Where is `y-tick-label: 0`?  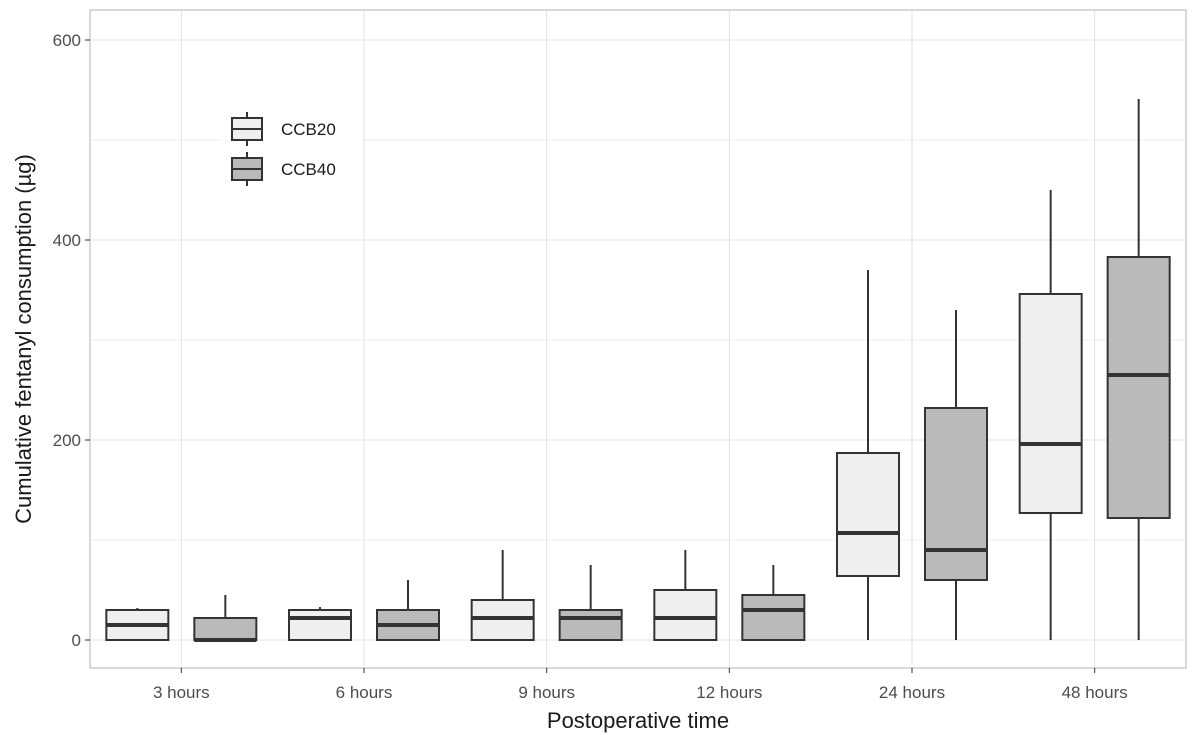
y-tick-label: 0 is located at coordinates (76, 640).